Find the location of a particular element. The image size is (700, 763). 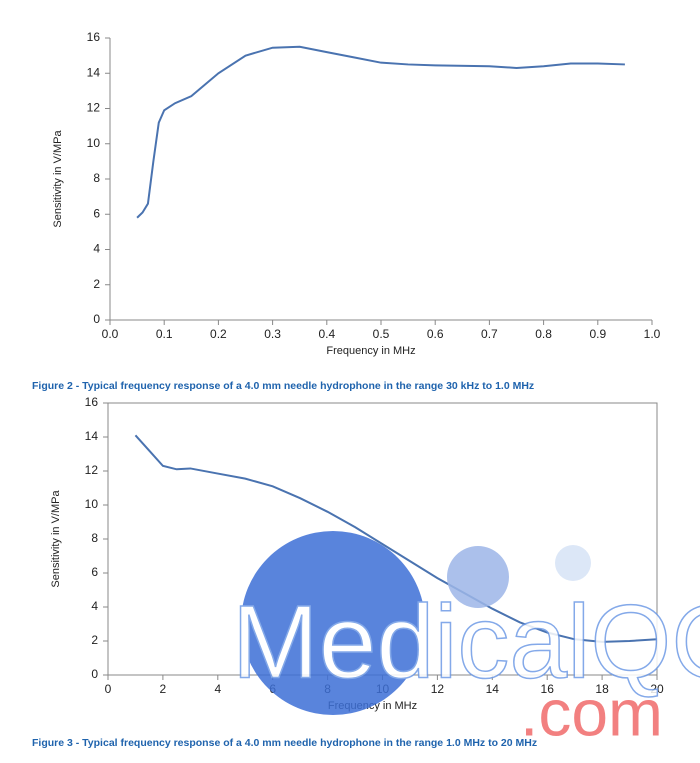

x-tick-label: 2 is located at coordinates (163, 689).